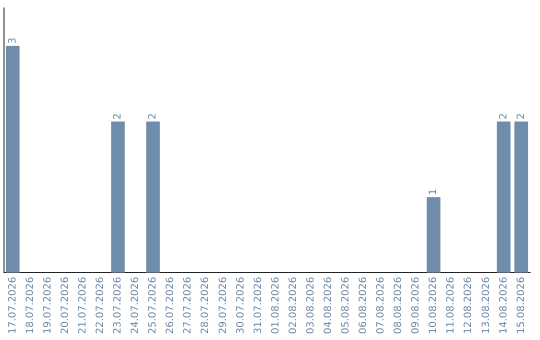 This screenshot has width=540, height=340. I want to click on x-tick-label: 08.08.2026, so click(398, 305).